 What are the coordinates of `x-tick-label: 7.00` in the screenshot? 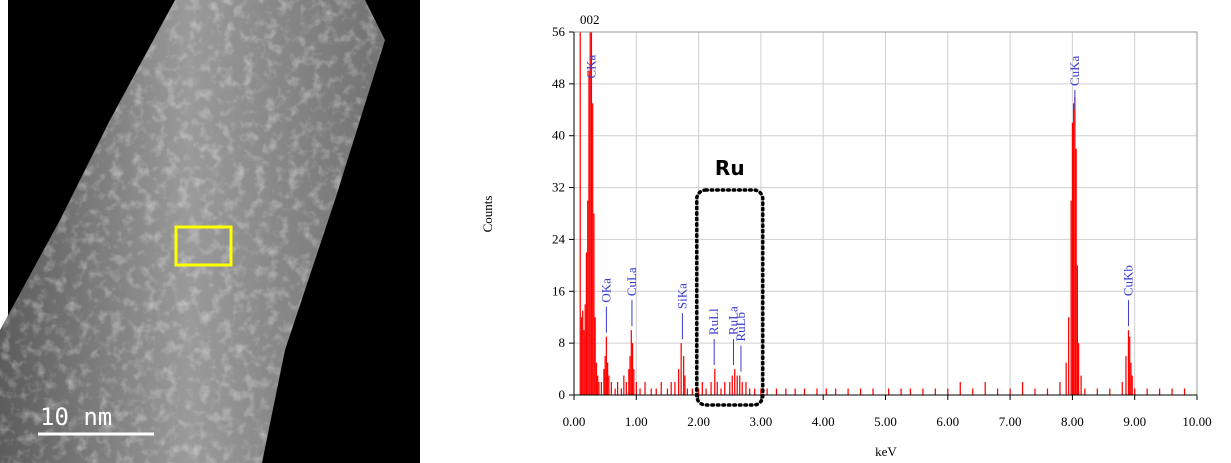 It's located at (1010, 421).